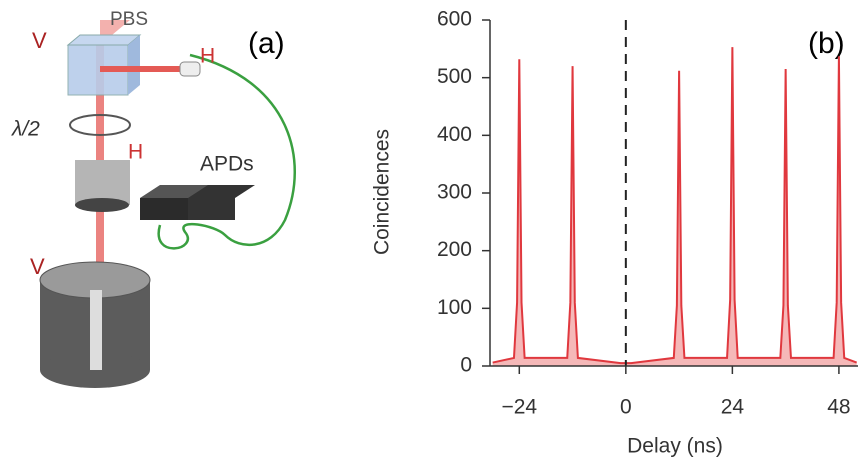  I want to click on x-tick-label: 0, so click(626, 407).